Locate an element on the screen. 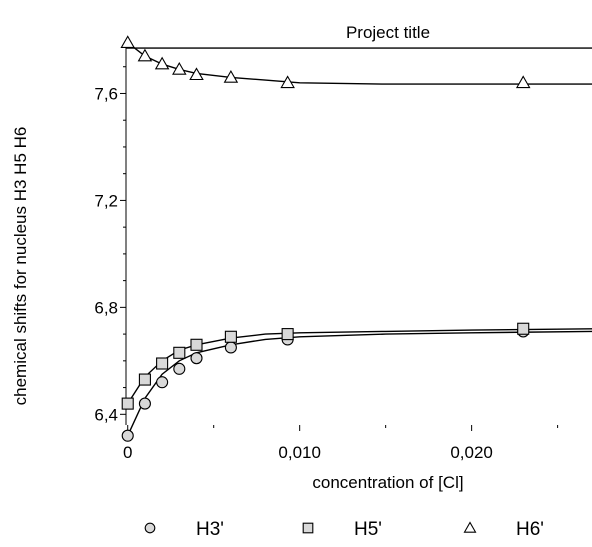  x-tick-label: 0 is located at coordinates (127, 452).